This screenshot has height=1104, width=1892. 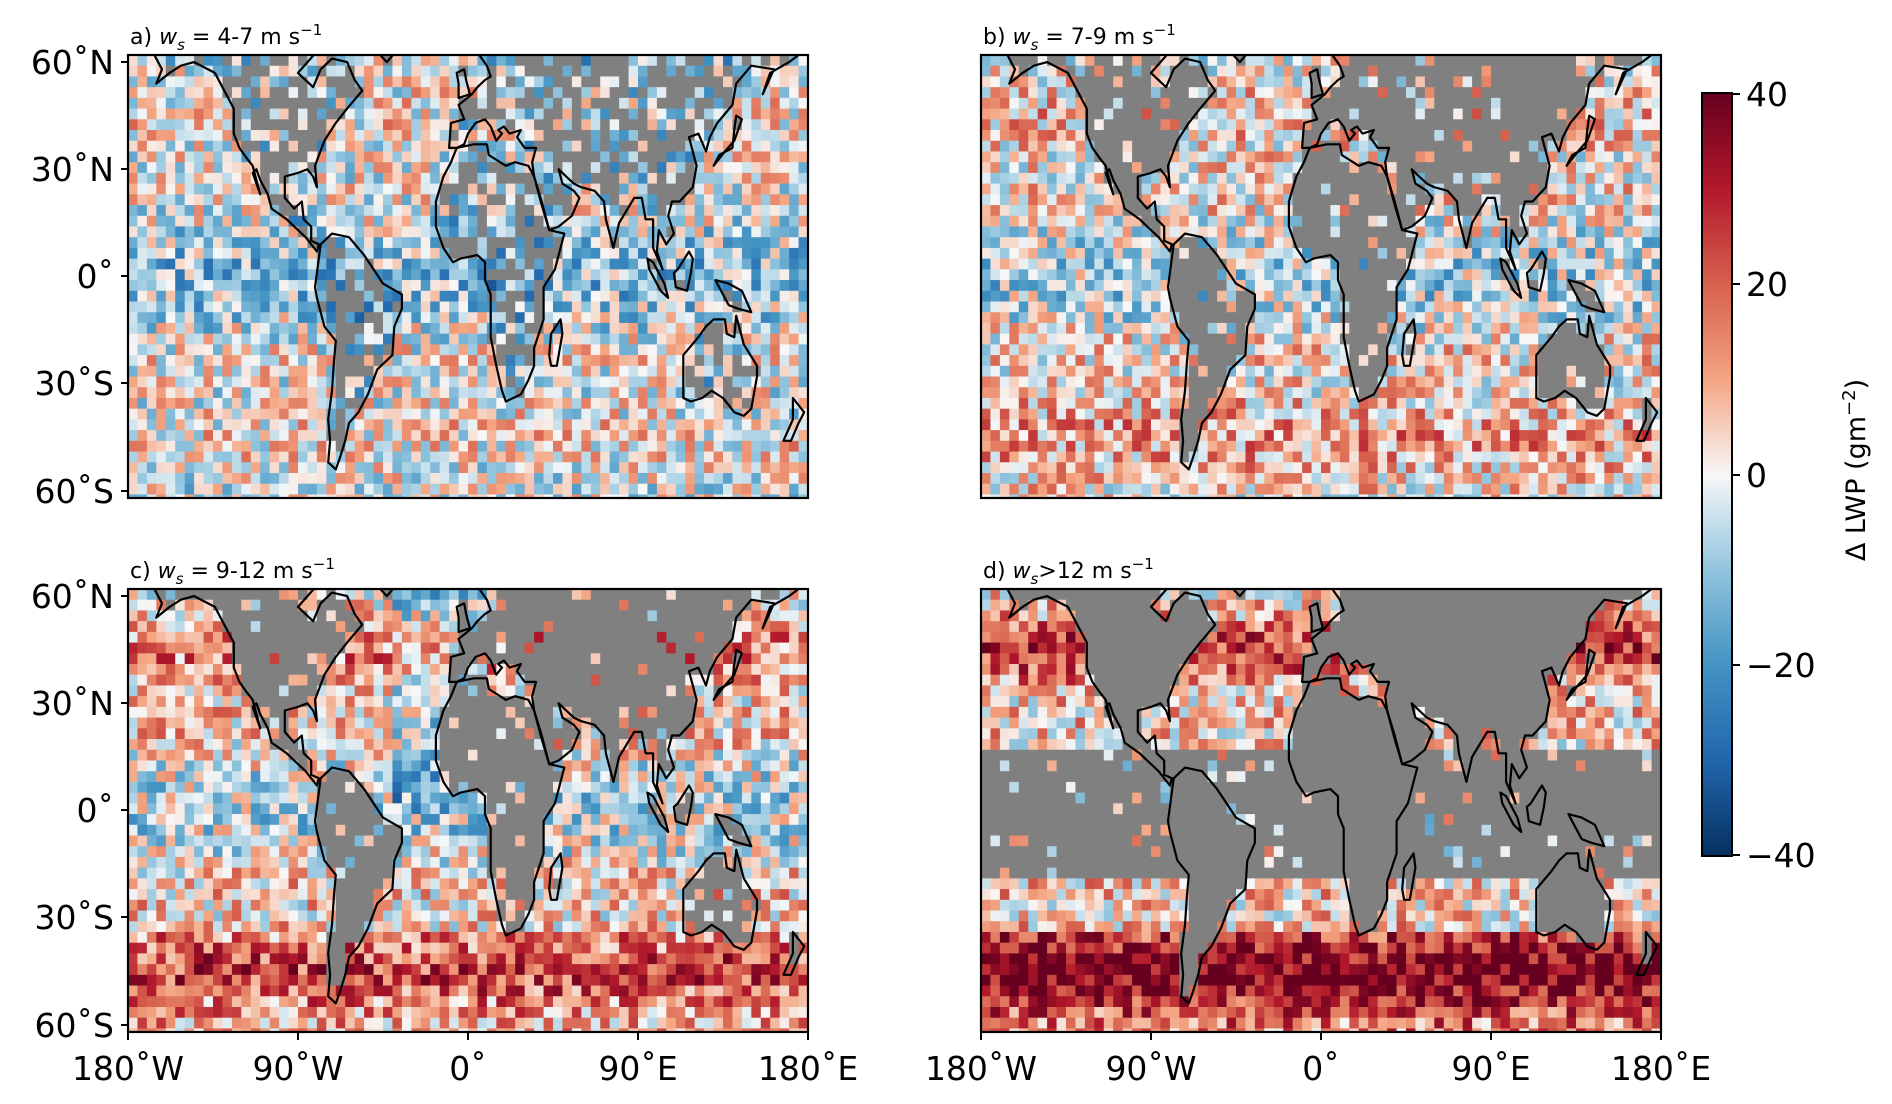 What do you see at coordinates (624, 163) in the screenshot?
I see `coastline-eurasia` at bounding box center [624, 163].